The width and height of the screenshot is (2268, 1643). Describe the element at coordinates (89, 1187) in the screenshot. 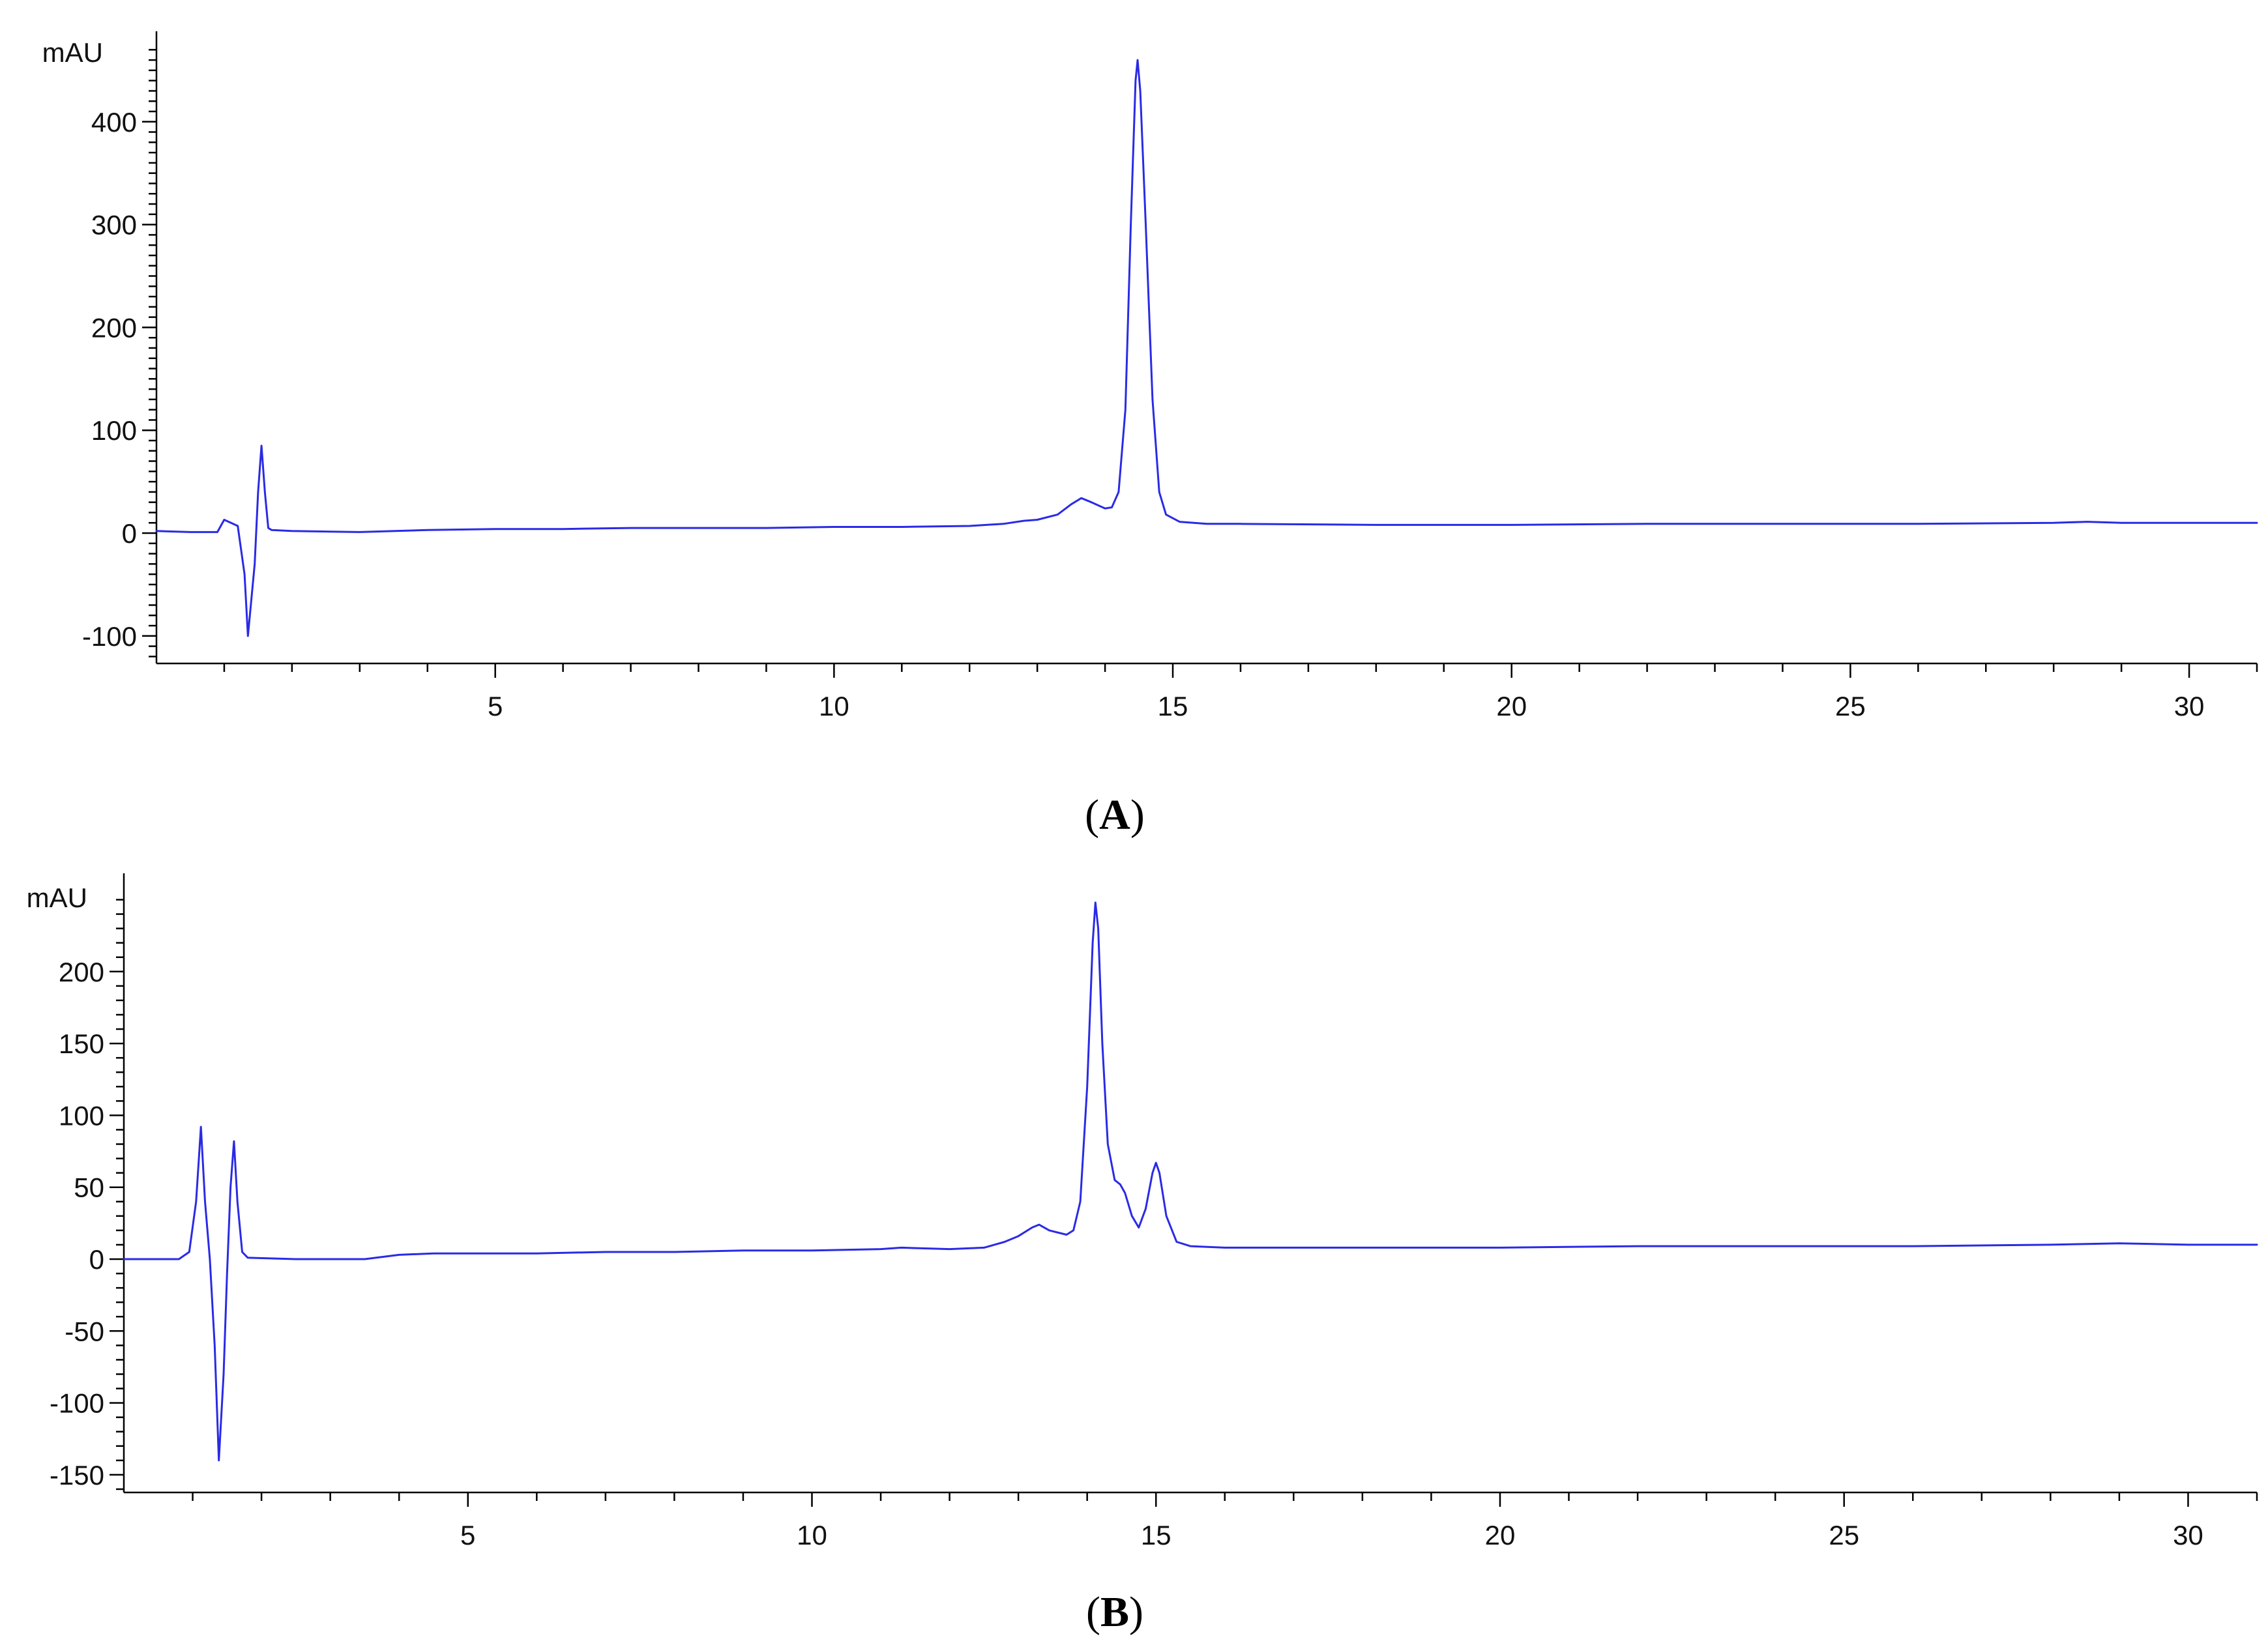

I see `y-tick-label-b: 50` at that location.